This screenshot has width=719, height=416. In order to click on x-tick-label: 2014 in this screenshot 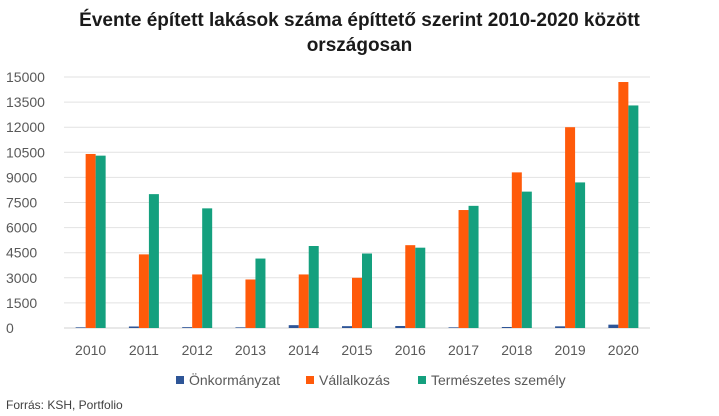, I will do `click(303, 350)`.